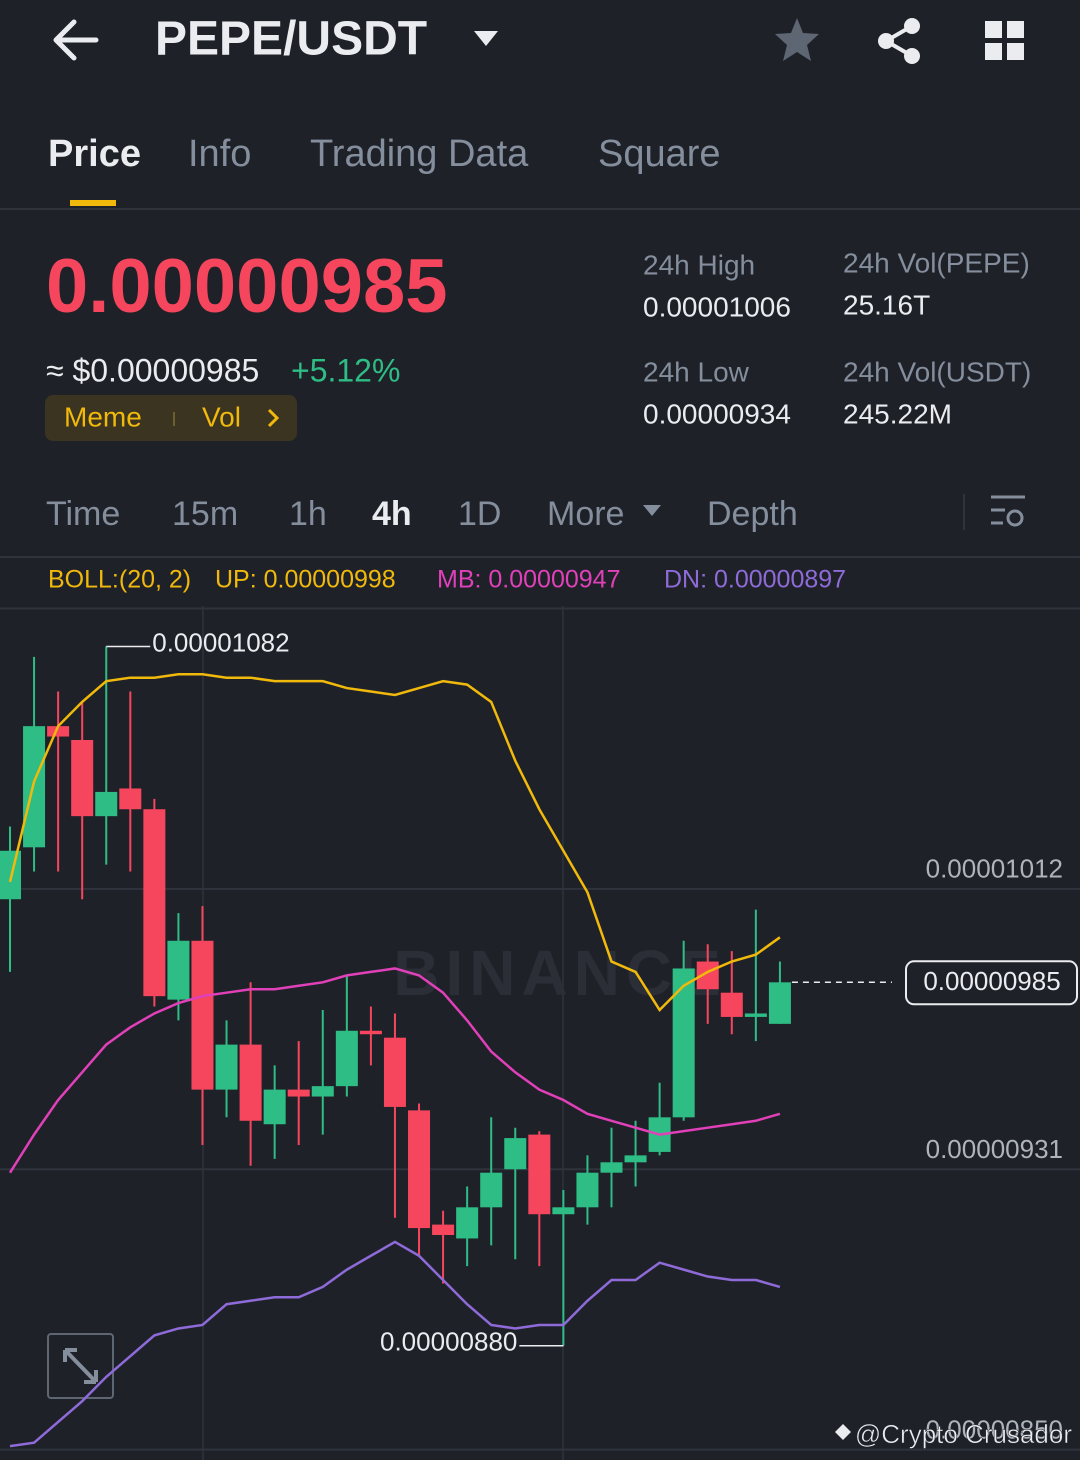 Image resolution: width=1080 pixels, height=1460 pixels. Describe the element at coordinates (699, 264) in the screenshot. I see `stat-label: 24h High` at that location.